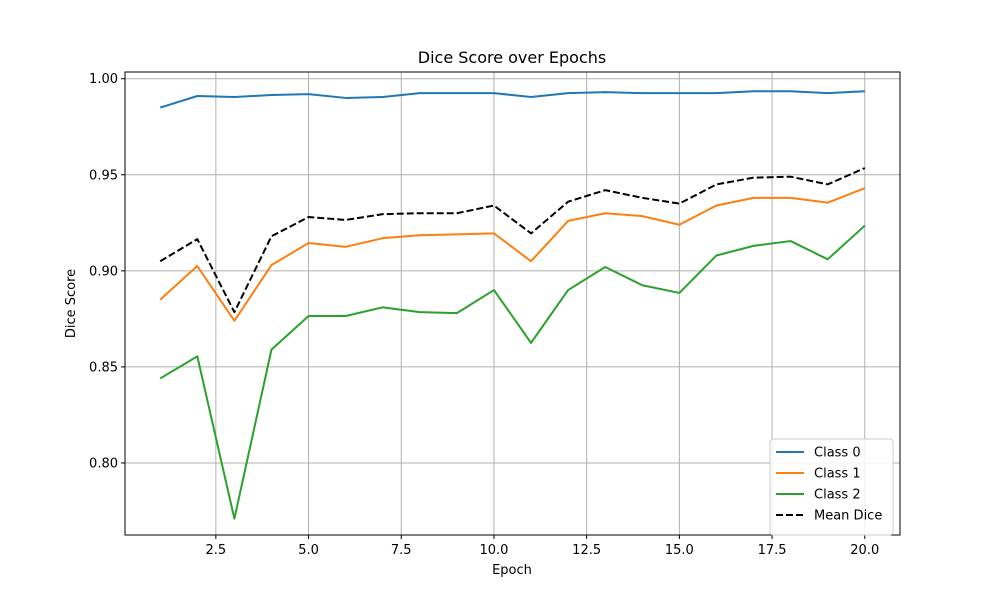 This screenshot has height=600, width=1000. I want to click on x-axis-label: Epoch, so click(512, 570).